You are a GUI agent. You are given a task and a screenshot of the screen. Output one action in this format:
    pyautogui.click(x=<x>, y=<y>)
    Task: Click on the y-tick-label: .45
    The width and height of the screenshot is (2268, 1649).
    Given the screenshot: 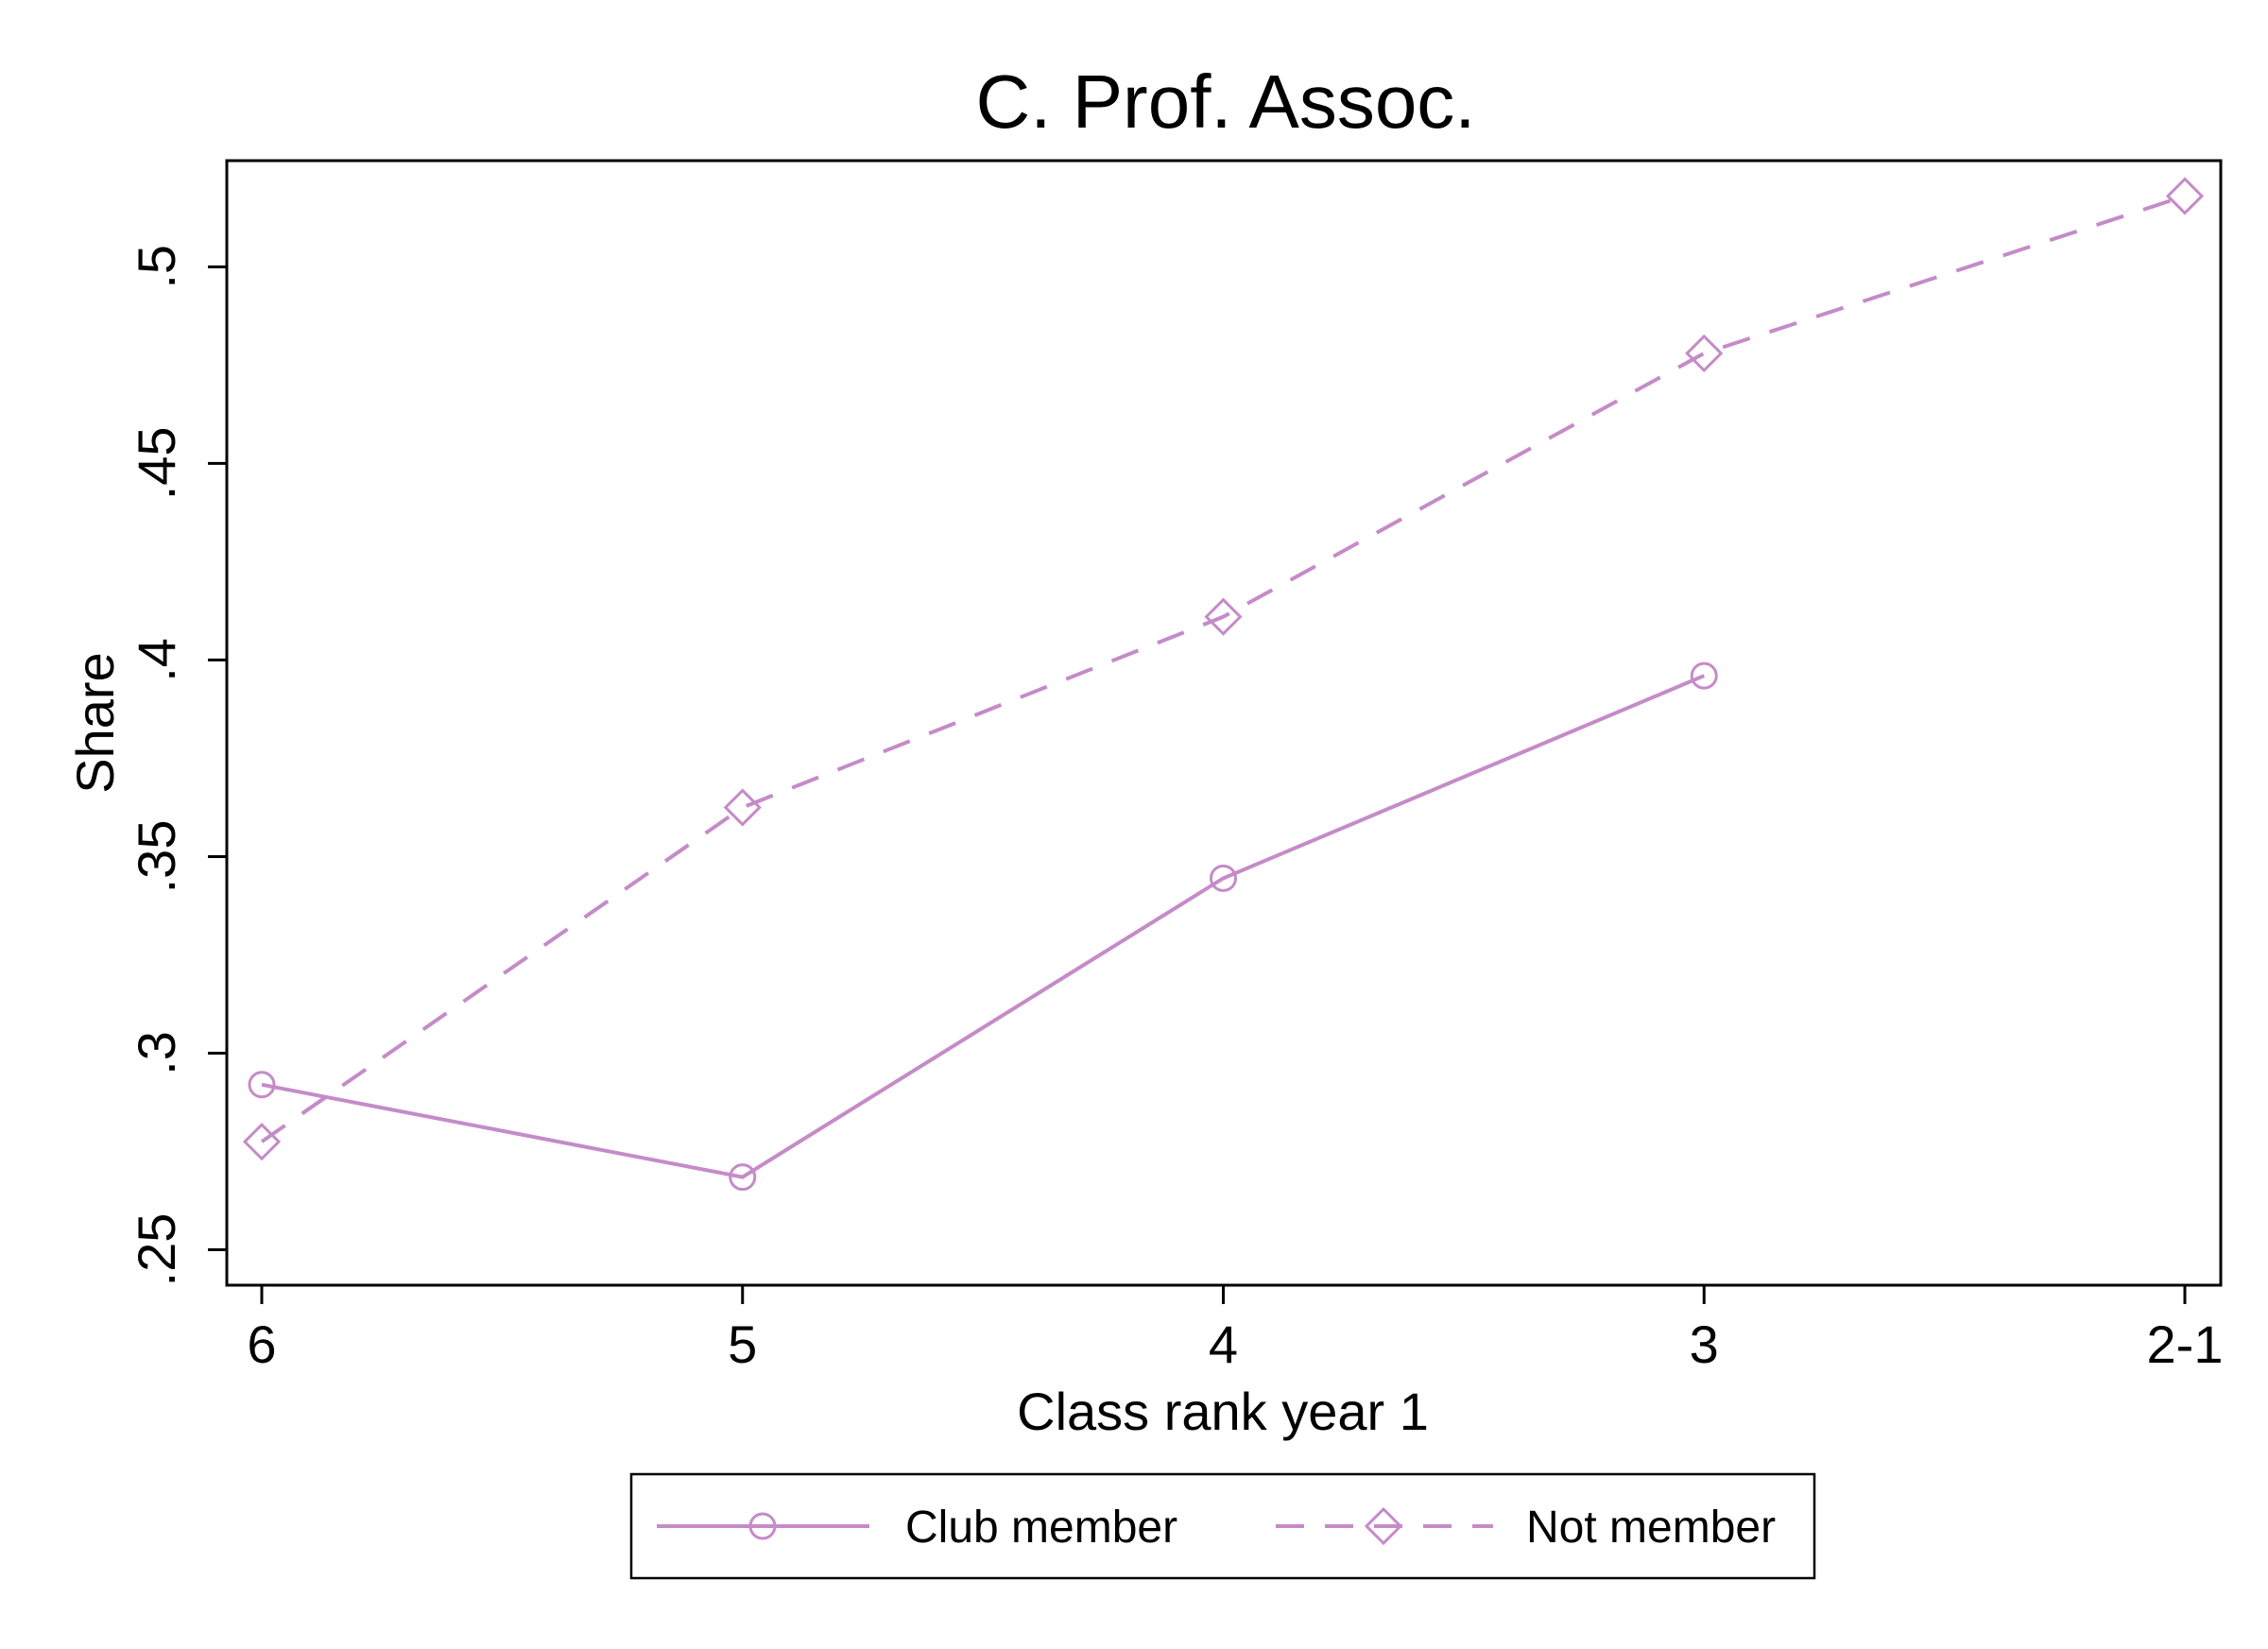 What is the action you would take?
    pyautogui.click(x=156, y=463)
    